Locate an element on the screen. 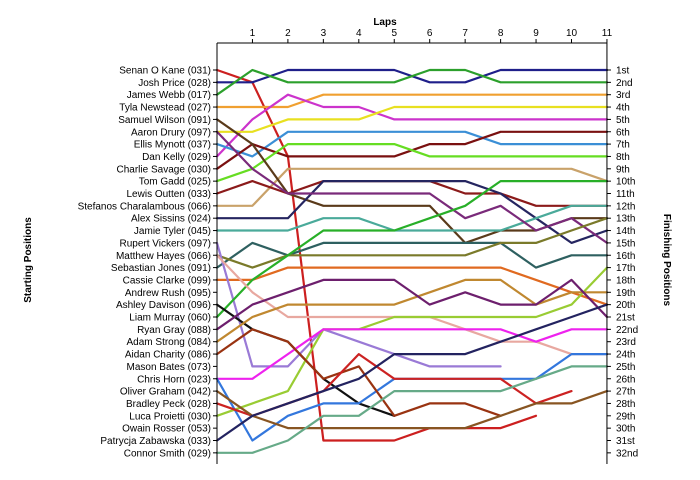 Image resolution: width=700 pixels, height=480 pixels. finishing-position-label: 24th is located at coordinates (625, 355).